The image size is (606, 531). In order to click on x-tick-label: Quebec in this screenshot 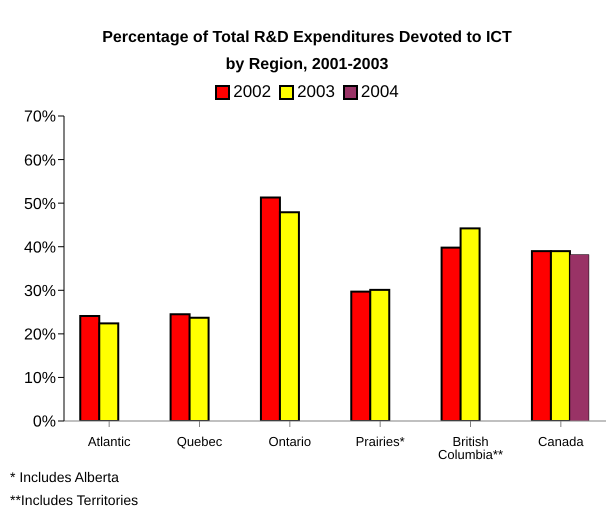, I will do `click(199, 442)`.